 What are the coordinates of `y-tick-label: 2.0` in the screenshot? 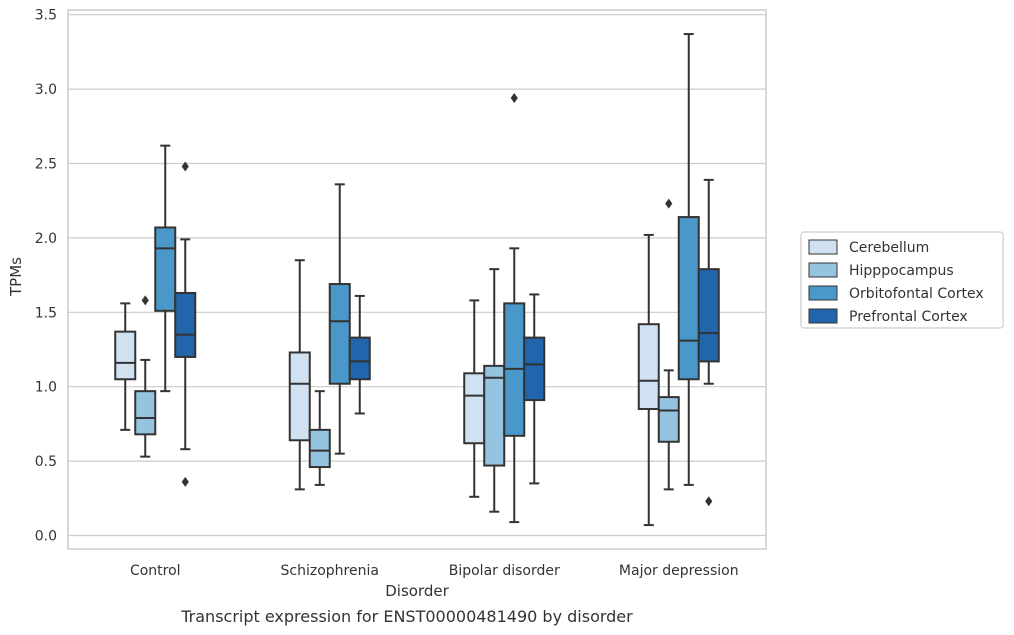 It's located at (46, 239).